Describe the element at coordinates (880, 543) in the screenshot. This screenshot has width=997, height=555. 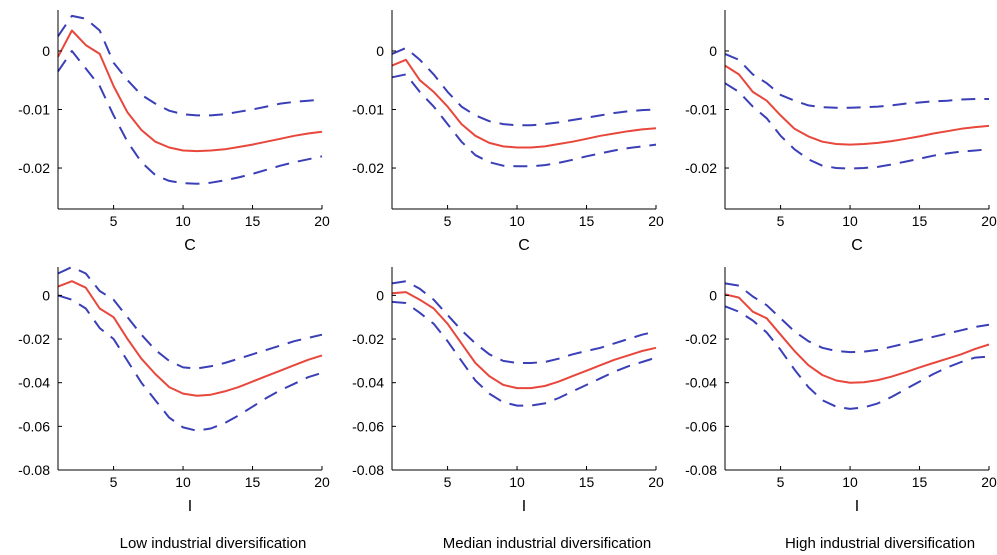
I see `caption-high: High industrial diversification` at that location.